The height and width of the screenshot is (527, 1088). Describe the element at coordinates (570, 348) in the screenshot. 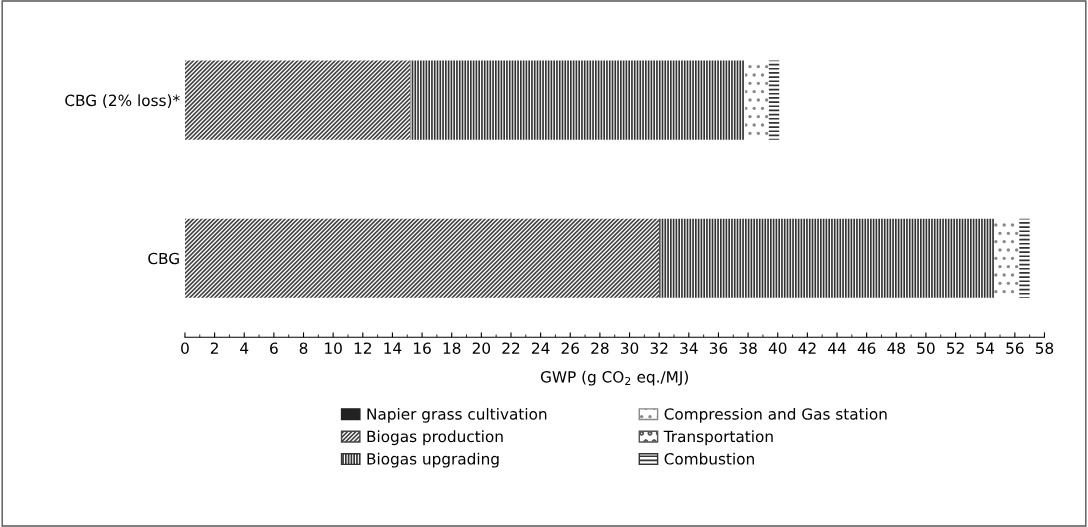

I see `x-tick-label: 26` at that location.